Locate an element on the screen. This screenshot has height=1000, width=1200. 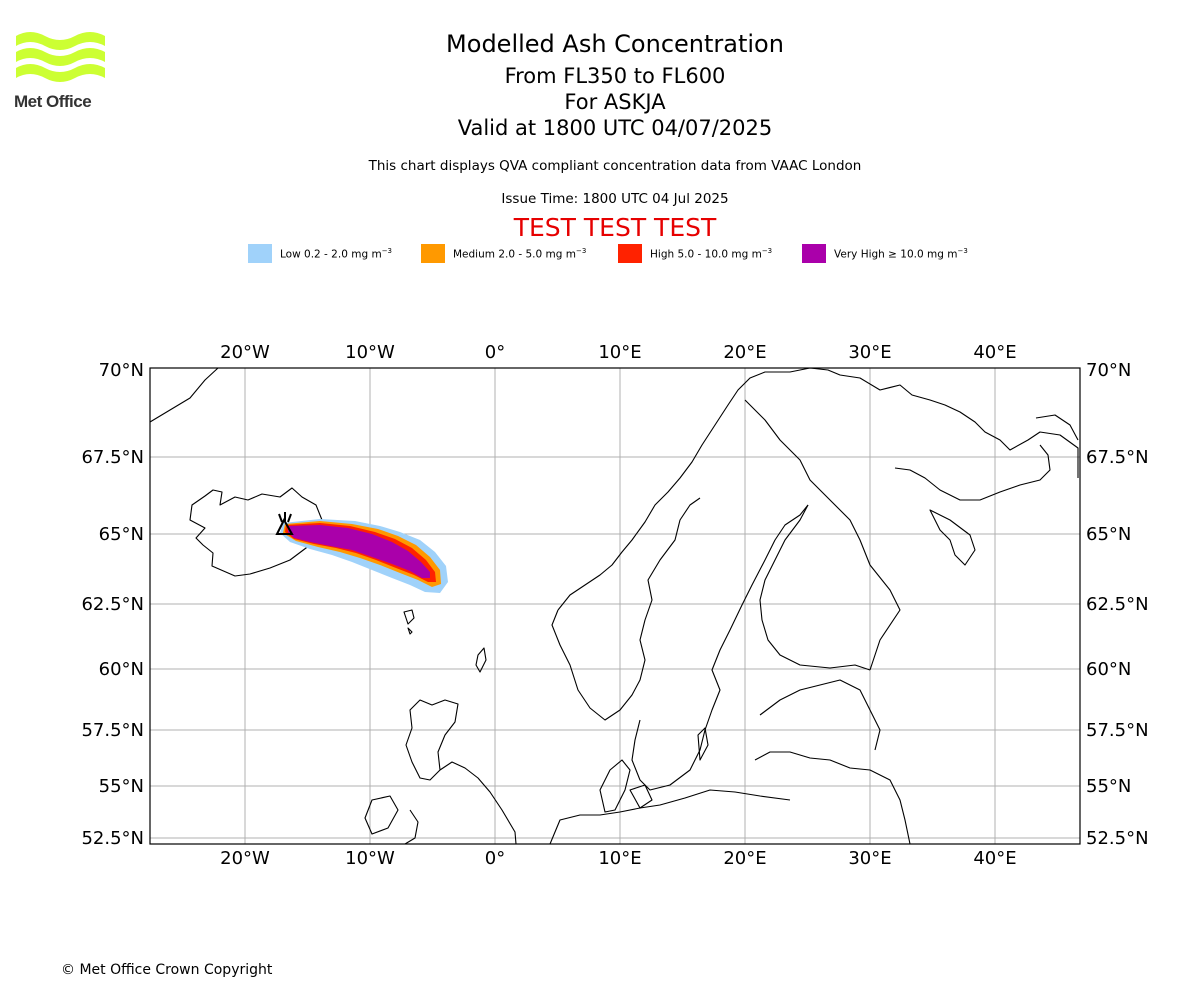
legend-label-medium: Medium 2.0 - 5.0 mg m is located at coordinates (514, 254).